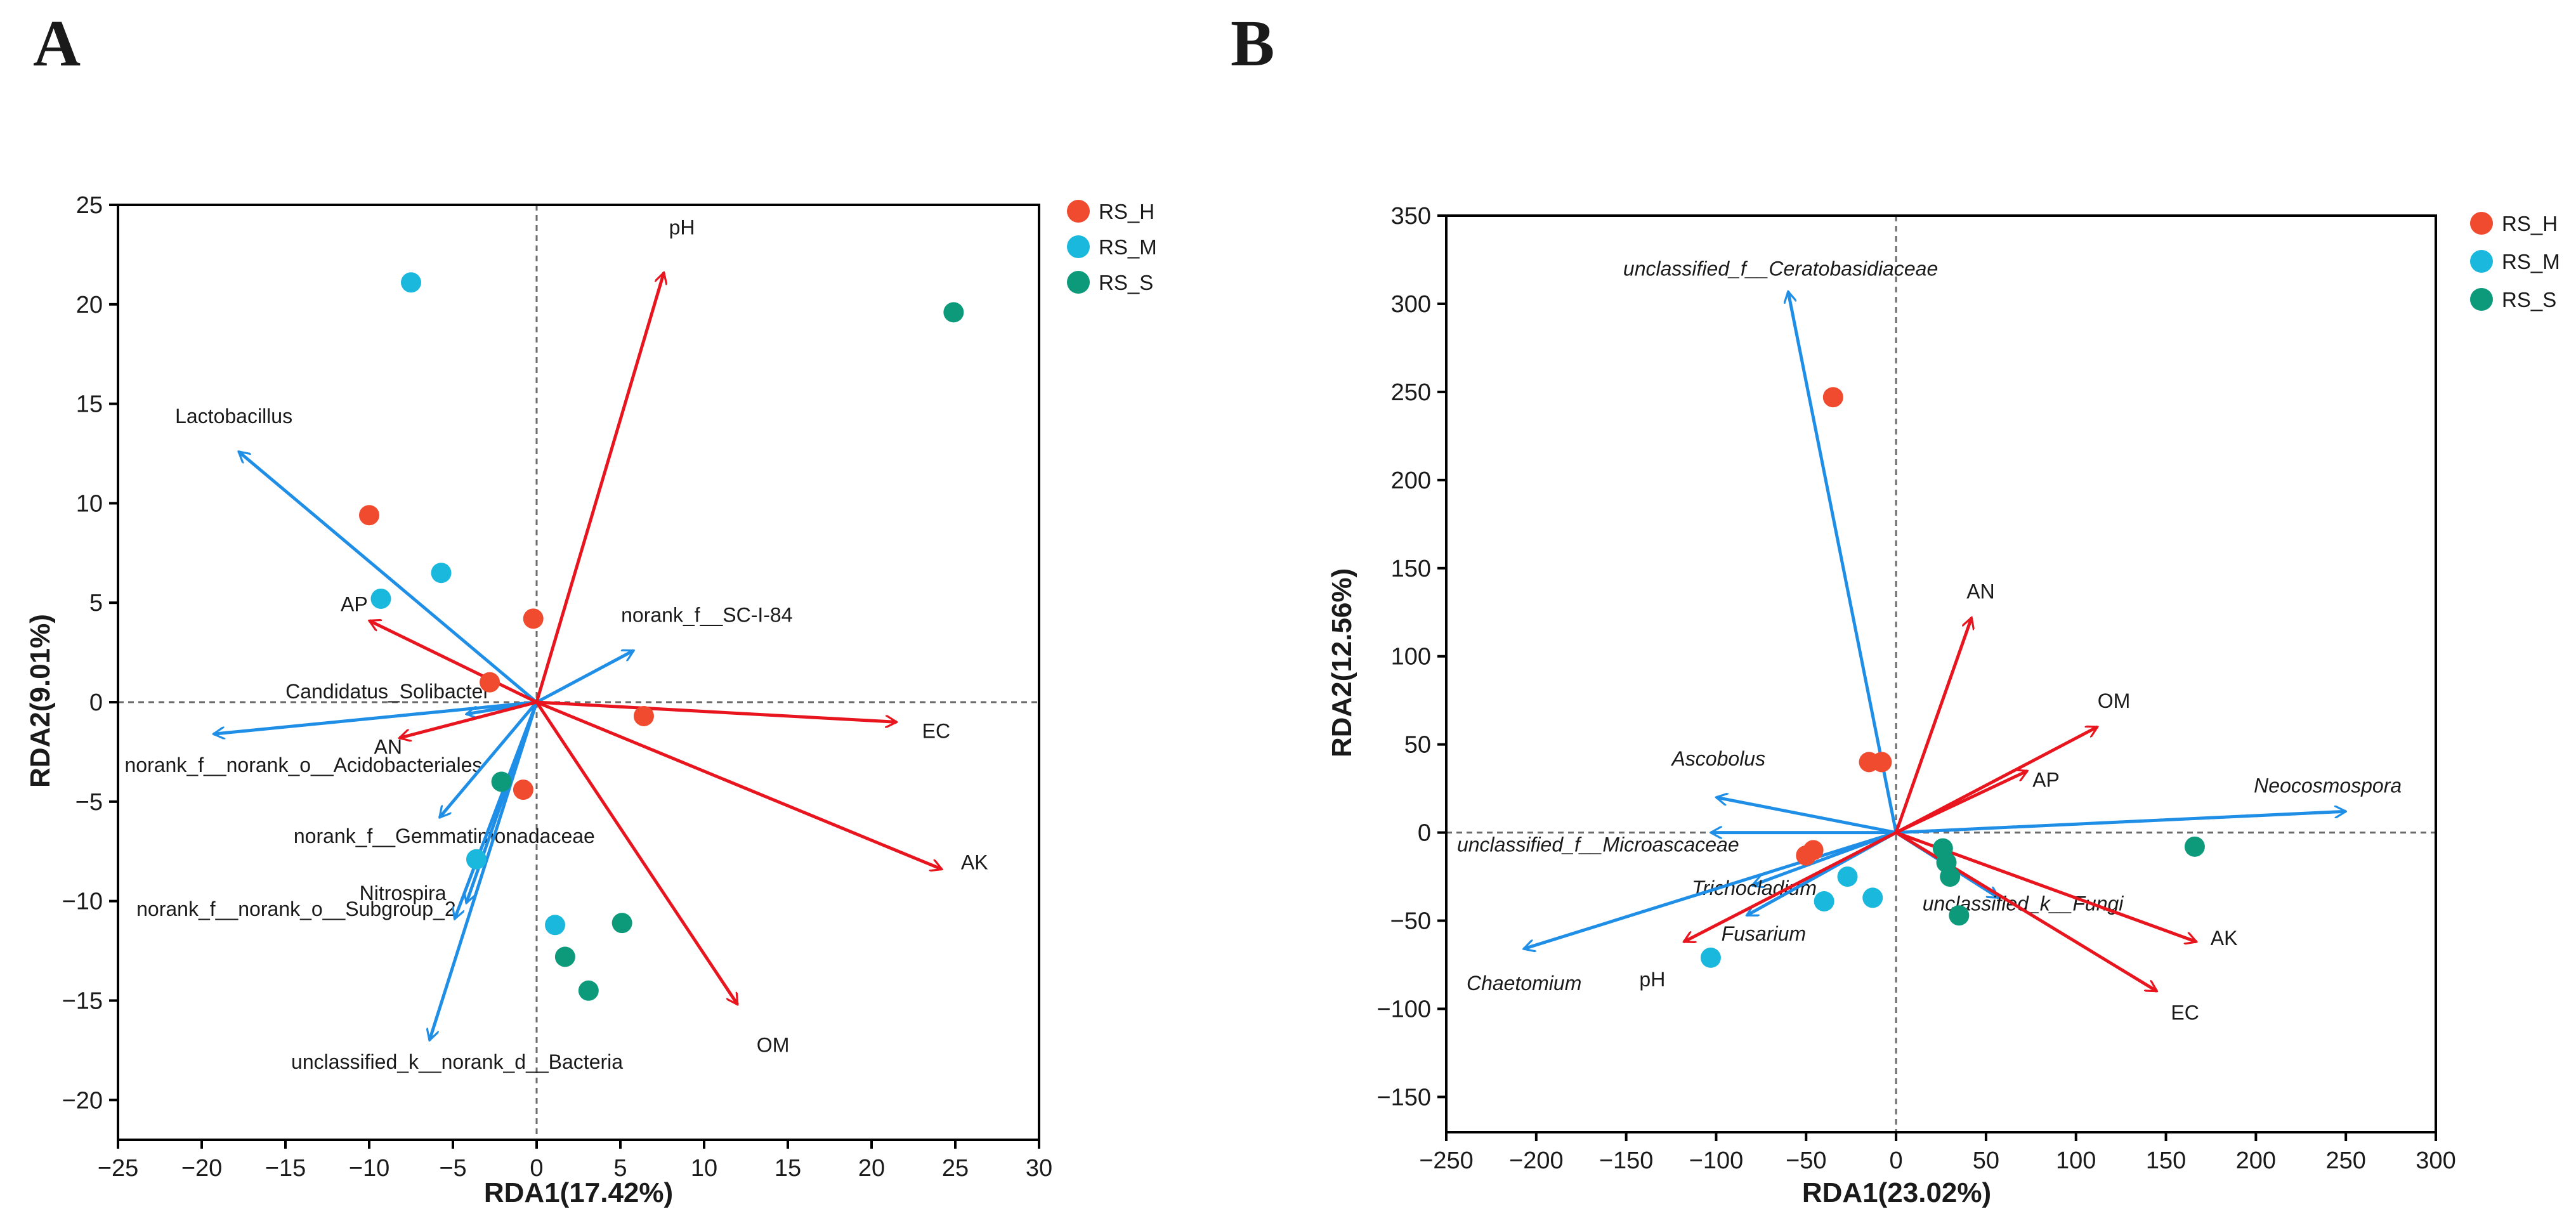  Describe the element at coordinates (40, 701) in the screenshot. I see `y-axis-title-a: RDA2(9.01%)` at that location.